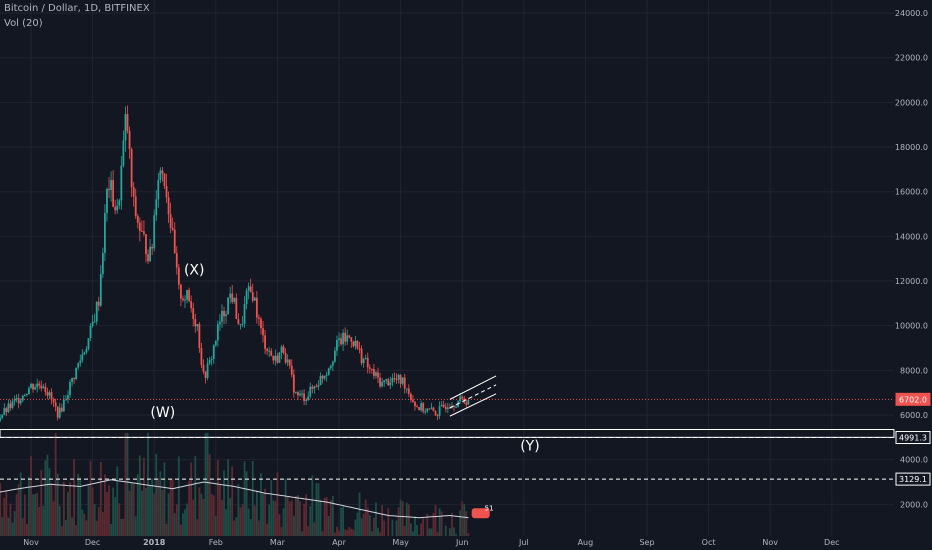  What do you see at coordinates (278, 542) in the screenshot?
I see `time-axis-label: Mar` at bounding box center [278, 542].